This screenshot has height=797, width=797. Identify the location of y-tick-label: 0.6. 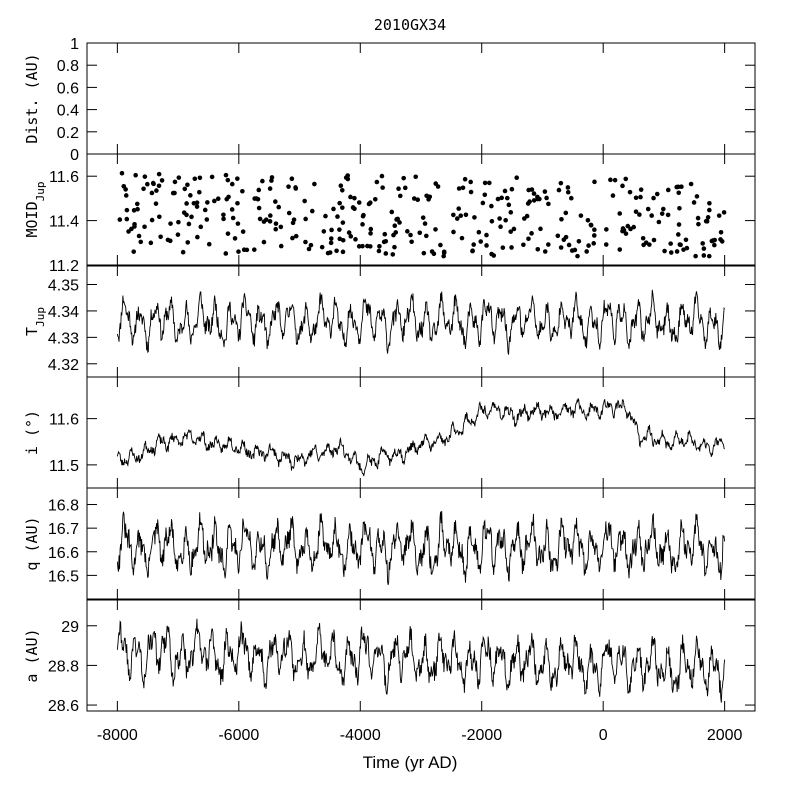
(68, 88).